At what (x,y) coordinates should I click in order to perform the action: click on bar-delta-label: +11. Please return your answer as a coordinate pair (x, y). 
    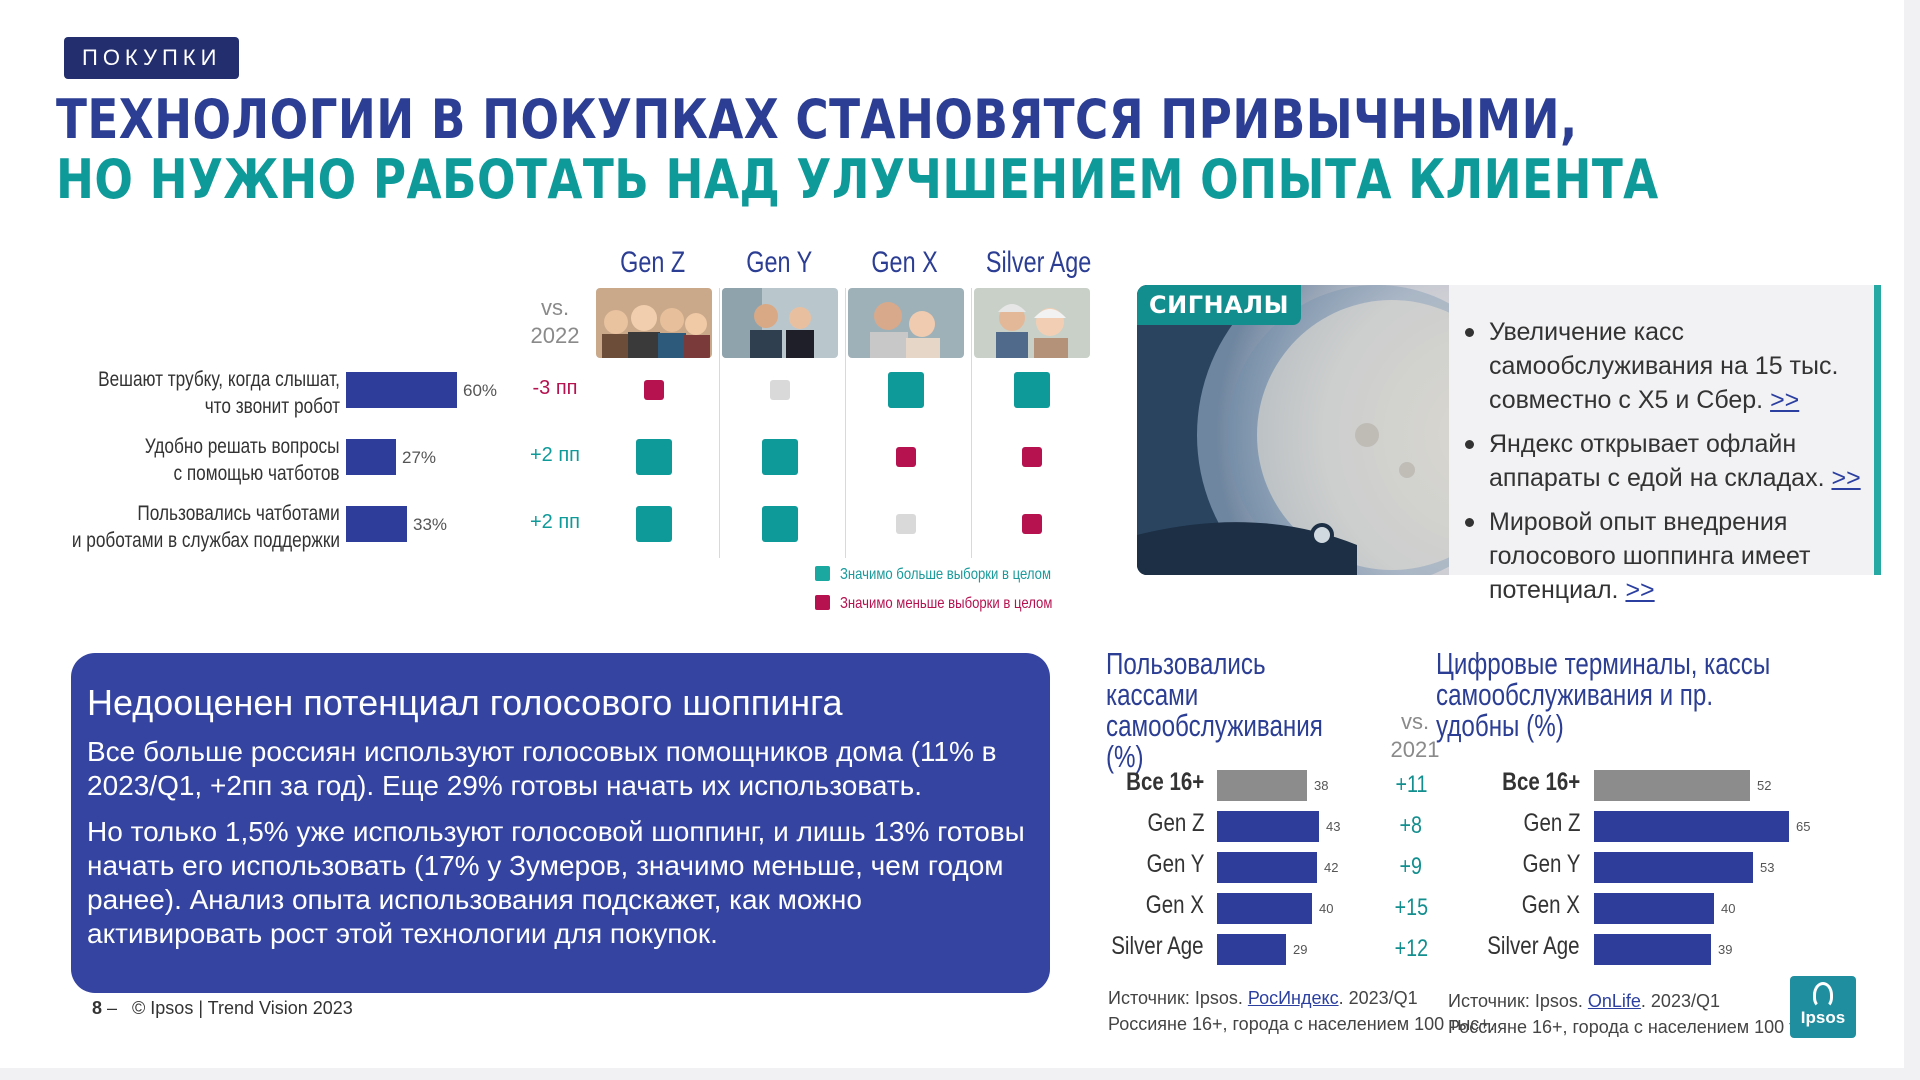
    Looking at the image, I should click on (1411, 784).